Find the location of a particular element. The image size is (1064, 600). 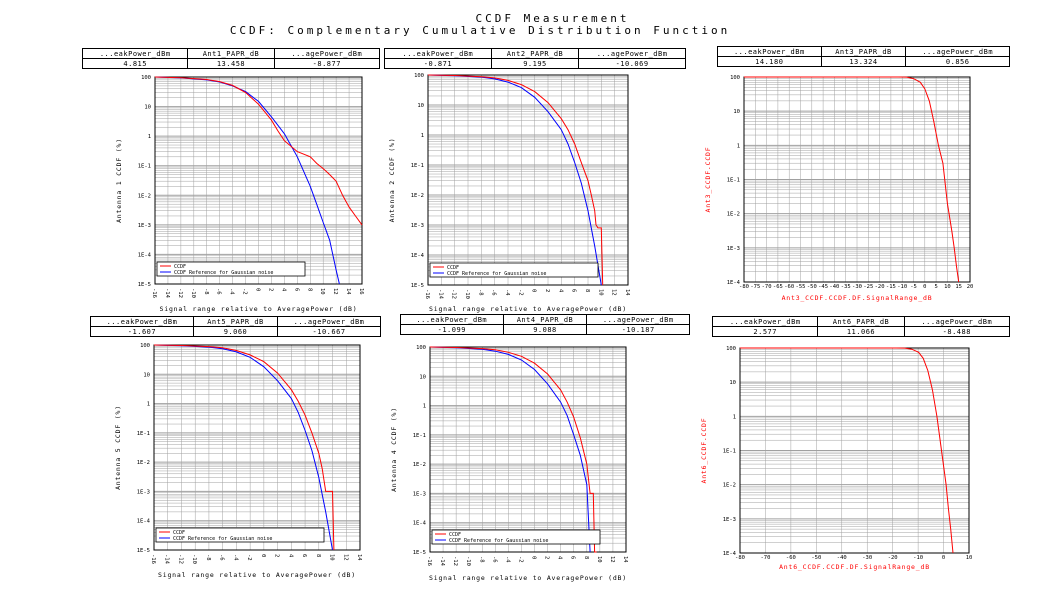

x-tick-label: -30 is located at coordinates (867, 558).